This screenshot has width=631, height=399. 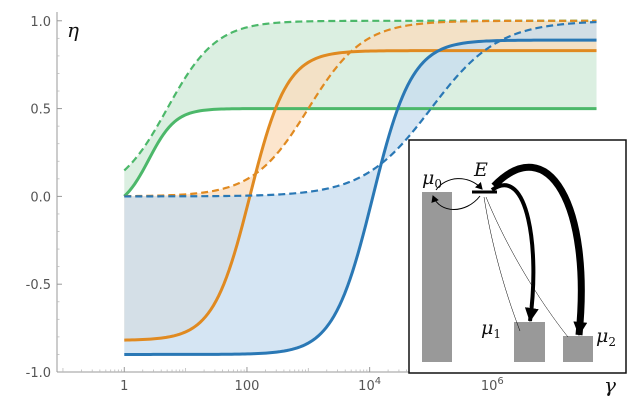 What do you see at coordinates (124, 386) in the screenshot?
I see `x-tick-label-0: 1` at bounding box center [124, 386].